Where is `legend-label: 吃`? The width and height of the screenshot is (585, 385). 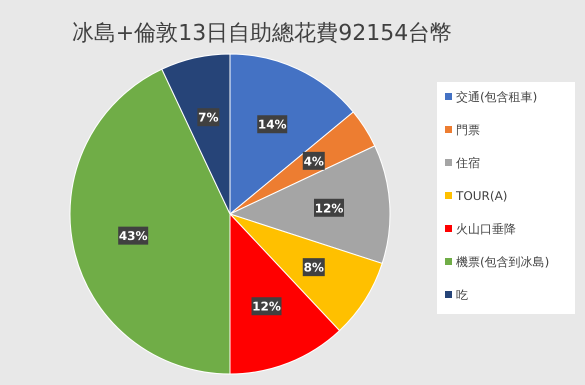
legend-label: 吃 is located at coordinates (462, 295).